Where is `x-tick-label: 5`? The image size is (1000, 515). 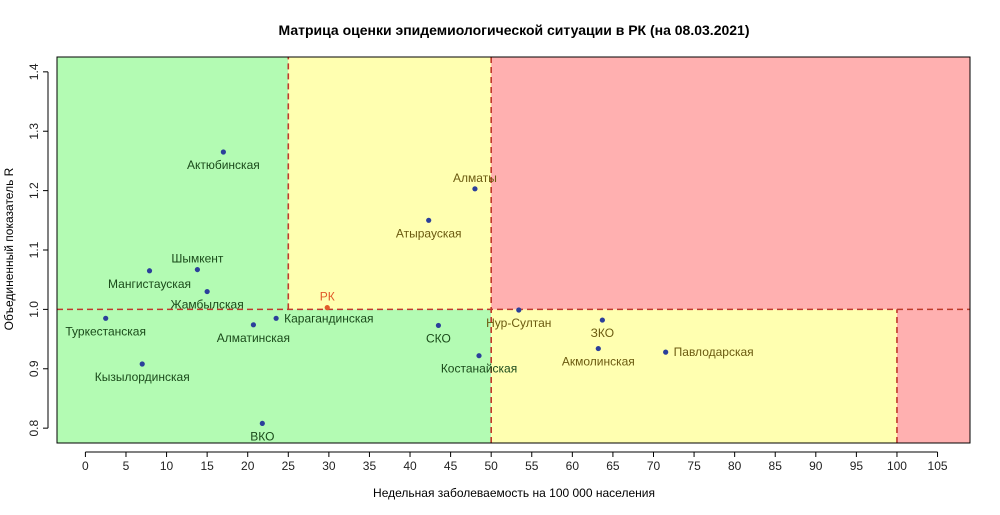 x-tick-label: 5 is located at coordinates (126, 466).